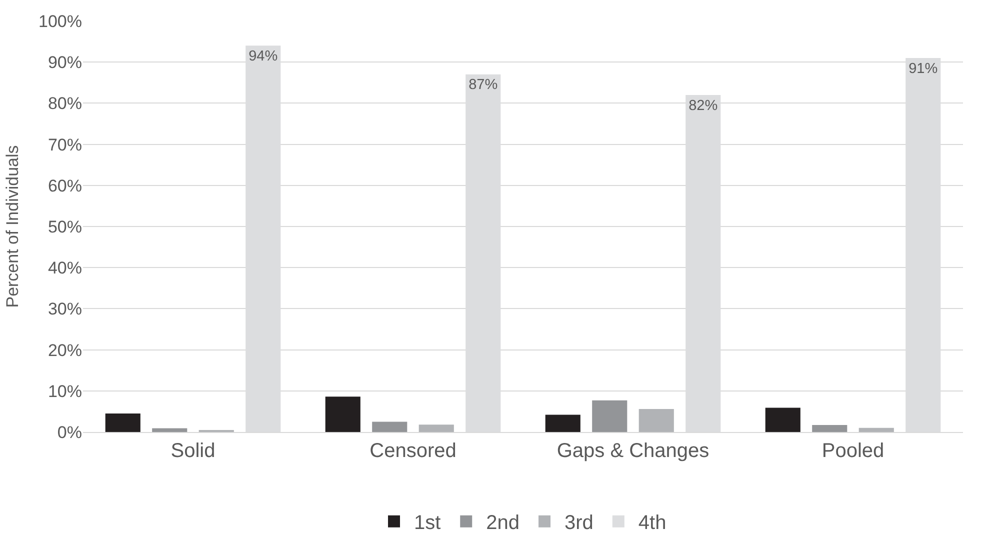  What do you see at coordinates (12, 226) in the screenshot?
I see `y-axis-title: Percent of Individuals` at bounding box center [12, 226].